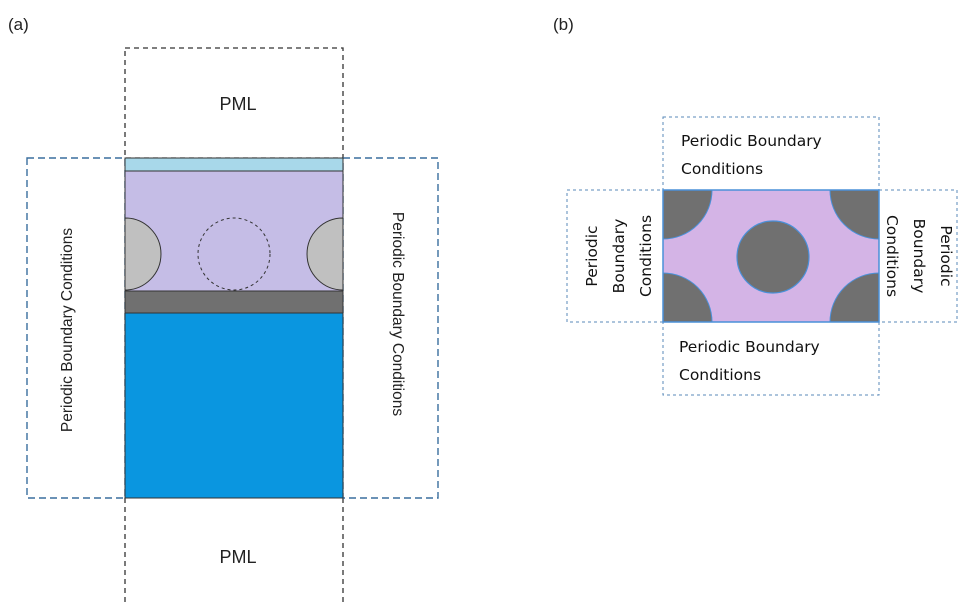 Image resolution: width=960 pixels, height=606 pixels. I want to click on corner-particle-top-right, so click(854, 215).